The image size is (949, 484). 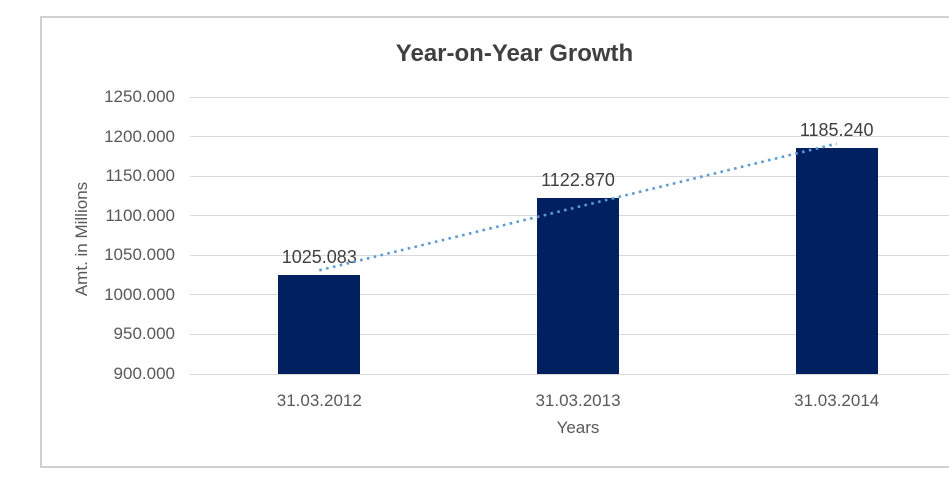 I want to click on bar-data-label: 1185.240, so click(x=836, y=130).